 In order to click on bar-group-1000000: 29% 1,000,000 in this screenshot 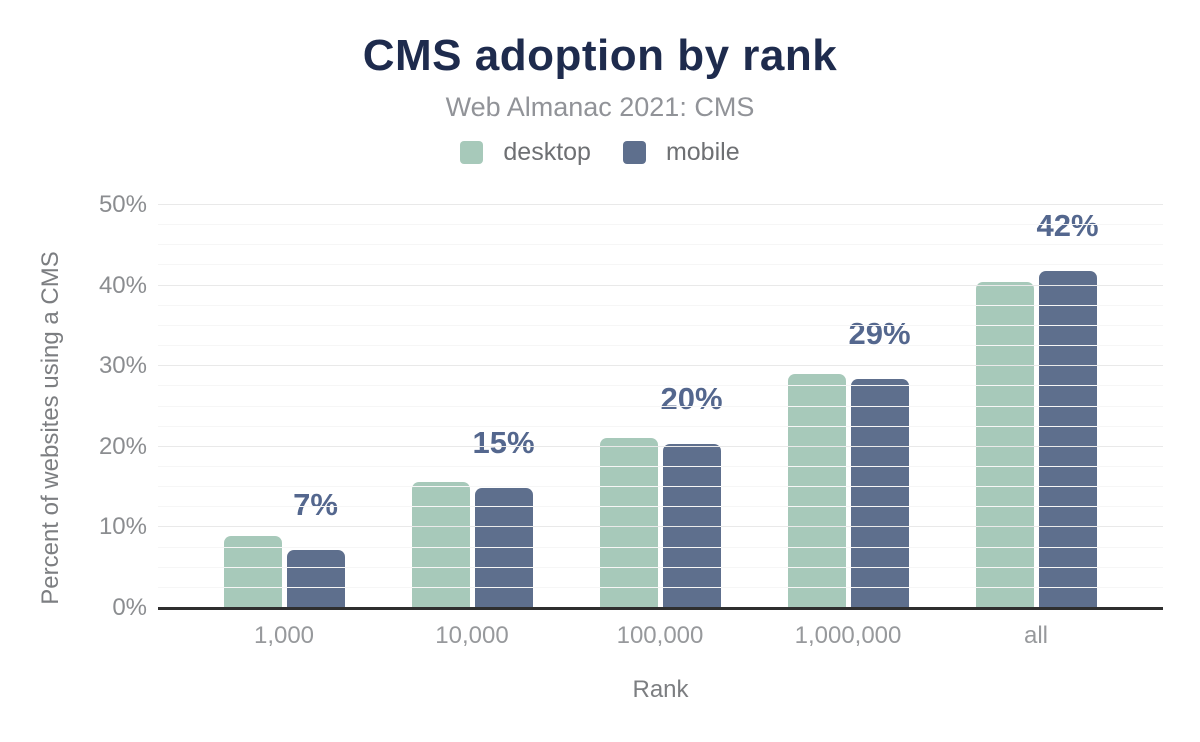, I will do `click(848, 427)`.